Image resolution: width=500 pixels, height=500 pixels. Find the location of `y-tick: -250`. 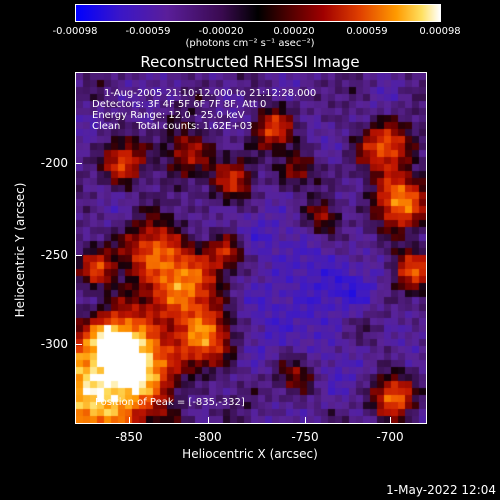

y-tick: -250 is located at coordinates (54, 255).